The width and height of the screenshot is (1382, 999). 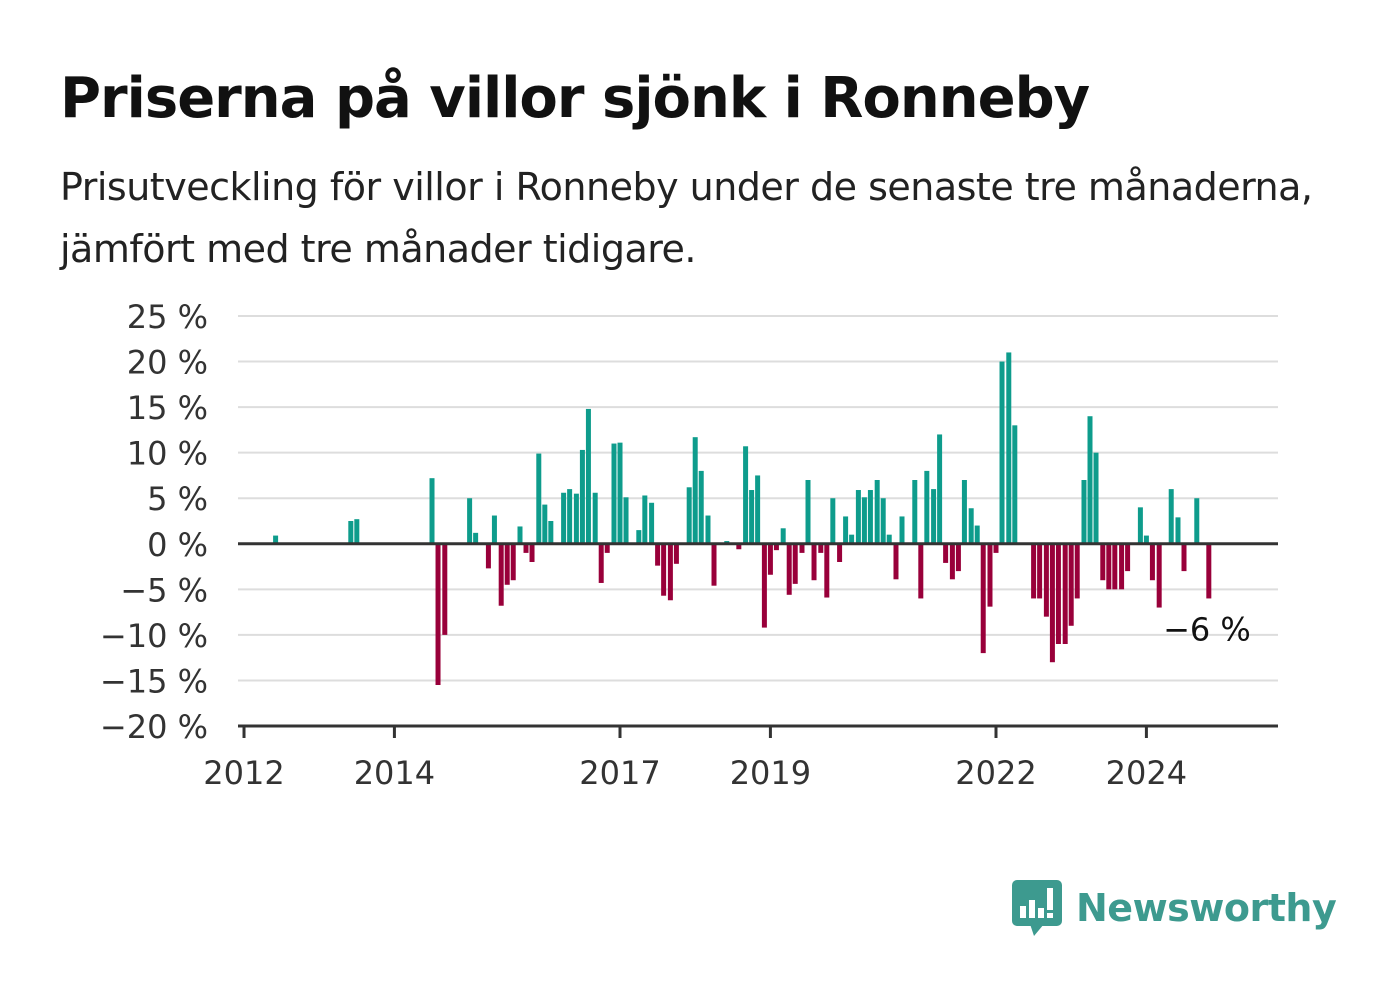 What do you see at coordinates (167, 454) in the screenshot?
I see `y-tick-label: 10 %` at bounding box center [167, 454].